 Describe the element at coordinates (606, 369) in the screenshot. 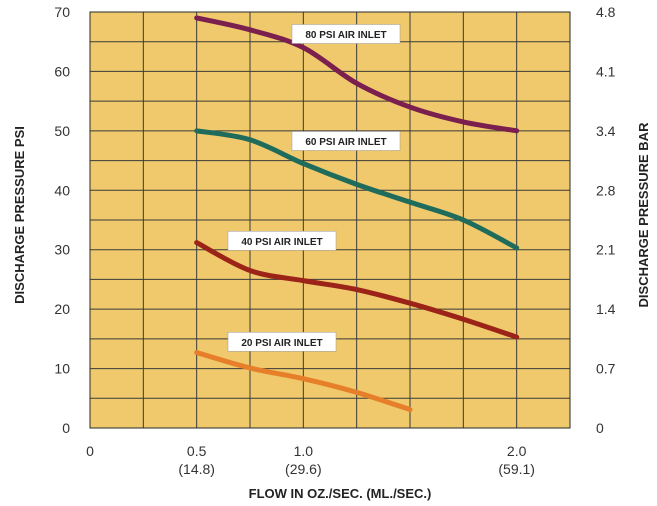

I see `right-y-tick-label: 0.7` at that location.